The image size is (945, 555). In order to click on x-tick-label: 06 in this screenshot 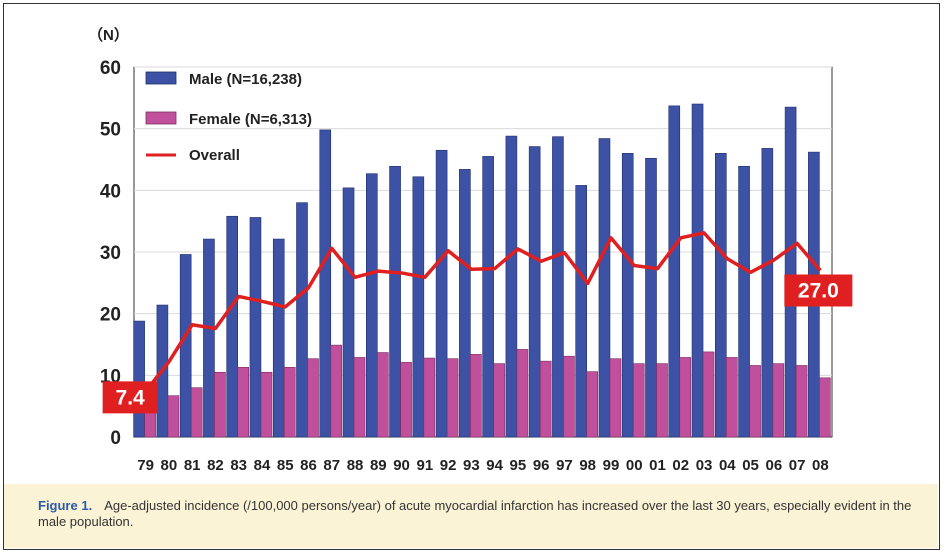, I will do `click(773, 465)`.